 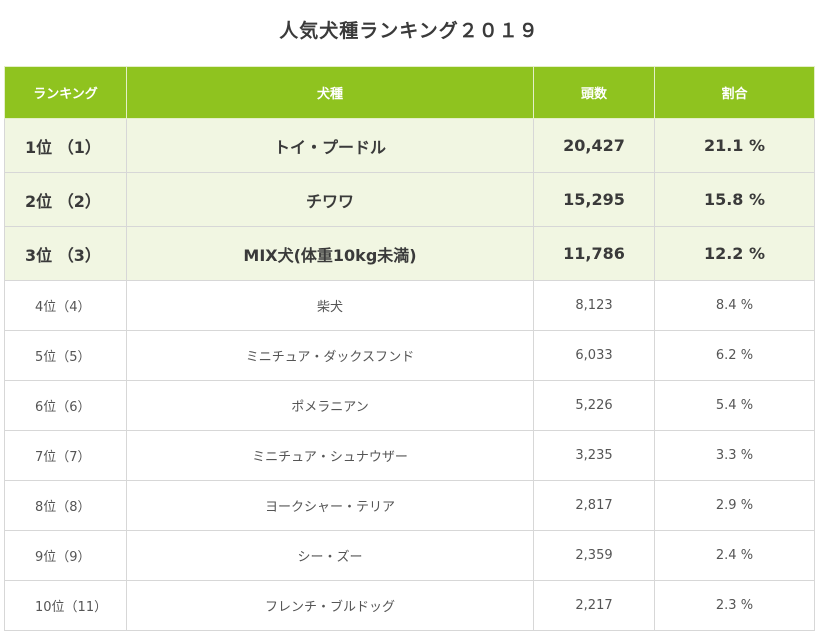 What do you see at coordinates (330, 355) in the screenshot?
I see `breed-cell: ミニチュア・ダックスフンド` at bounding box center [330, 355].